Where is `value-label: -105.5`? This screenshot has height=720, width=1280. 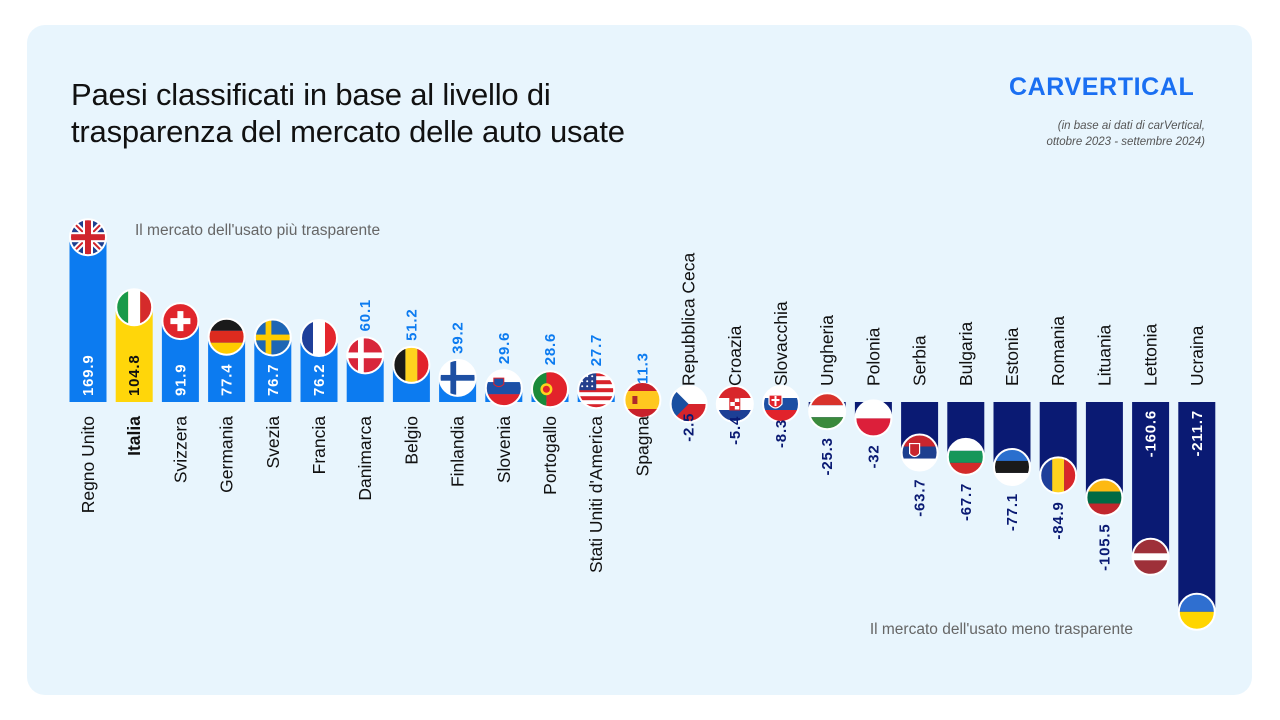
value-label: -105.5 is located at coordinates (1104, 547).